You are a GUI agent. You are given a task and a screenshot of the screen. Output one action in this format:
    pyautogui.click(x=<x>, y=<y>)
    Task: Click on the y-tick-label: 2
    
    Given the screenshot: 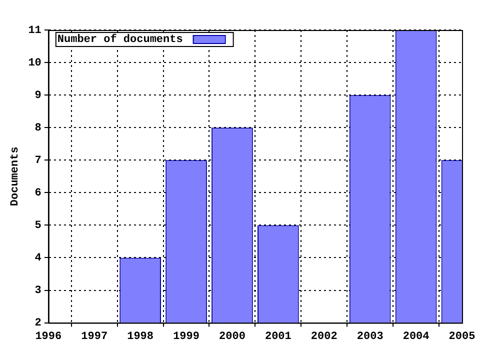 What is the action you would take?
    pyautogui.click(x=38, y=324)
    